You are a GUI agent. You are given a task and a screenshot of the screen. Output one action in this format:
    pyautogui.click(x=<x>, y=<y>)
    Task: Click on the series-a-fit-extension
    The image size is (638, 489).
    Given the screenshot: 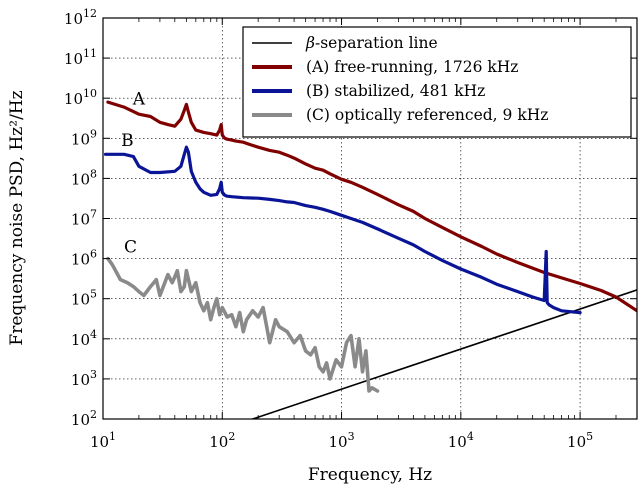 What is the action you would take?
    pyautogui.click(x=618, y=300)
    